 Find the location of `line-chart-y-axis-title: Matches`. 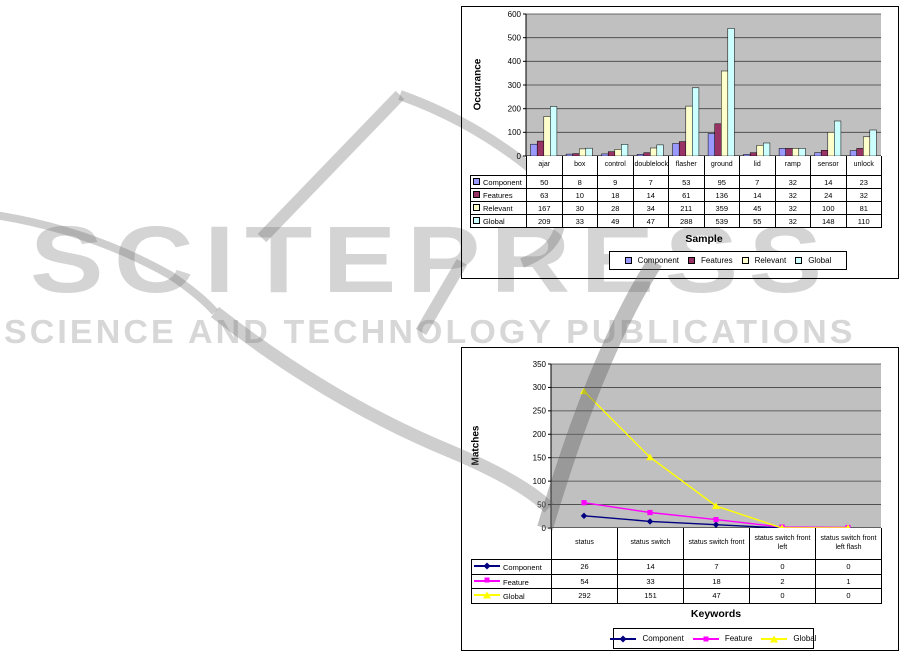

line-chart-y-axis-title: Matches is located at coordinates (476, 445).